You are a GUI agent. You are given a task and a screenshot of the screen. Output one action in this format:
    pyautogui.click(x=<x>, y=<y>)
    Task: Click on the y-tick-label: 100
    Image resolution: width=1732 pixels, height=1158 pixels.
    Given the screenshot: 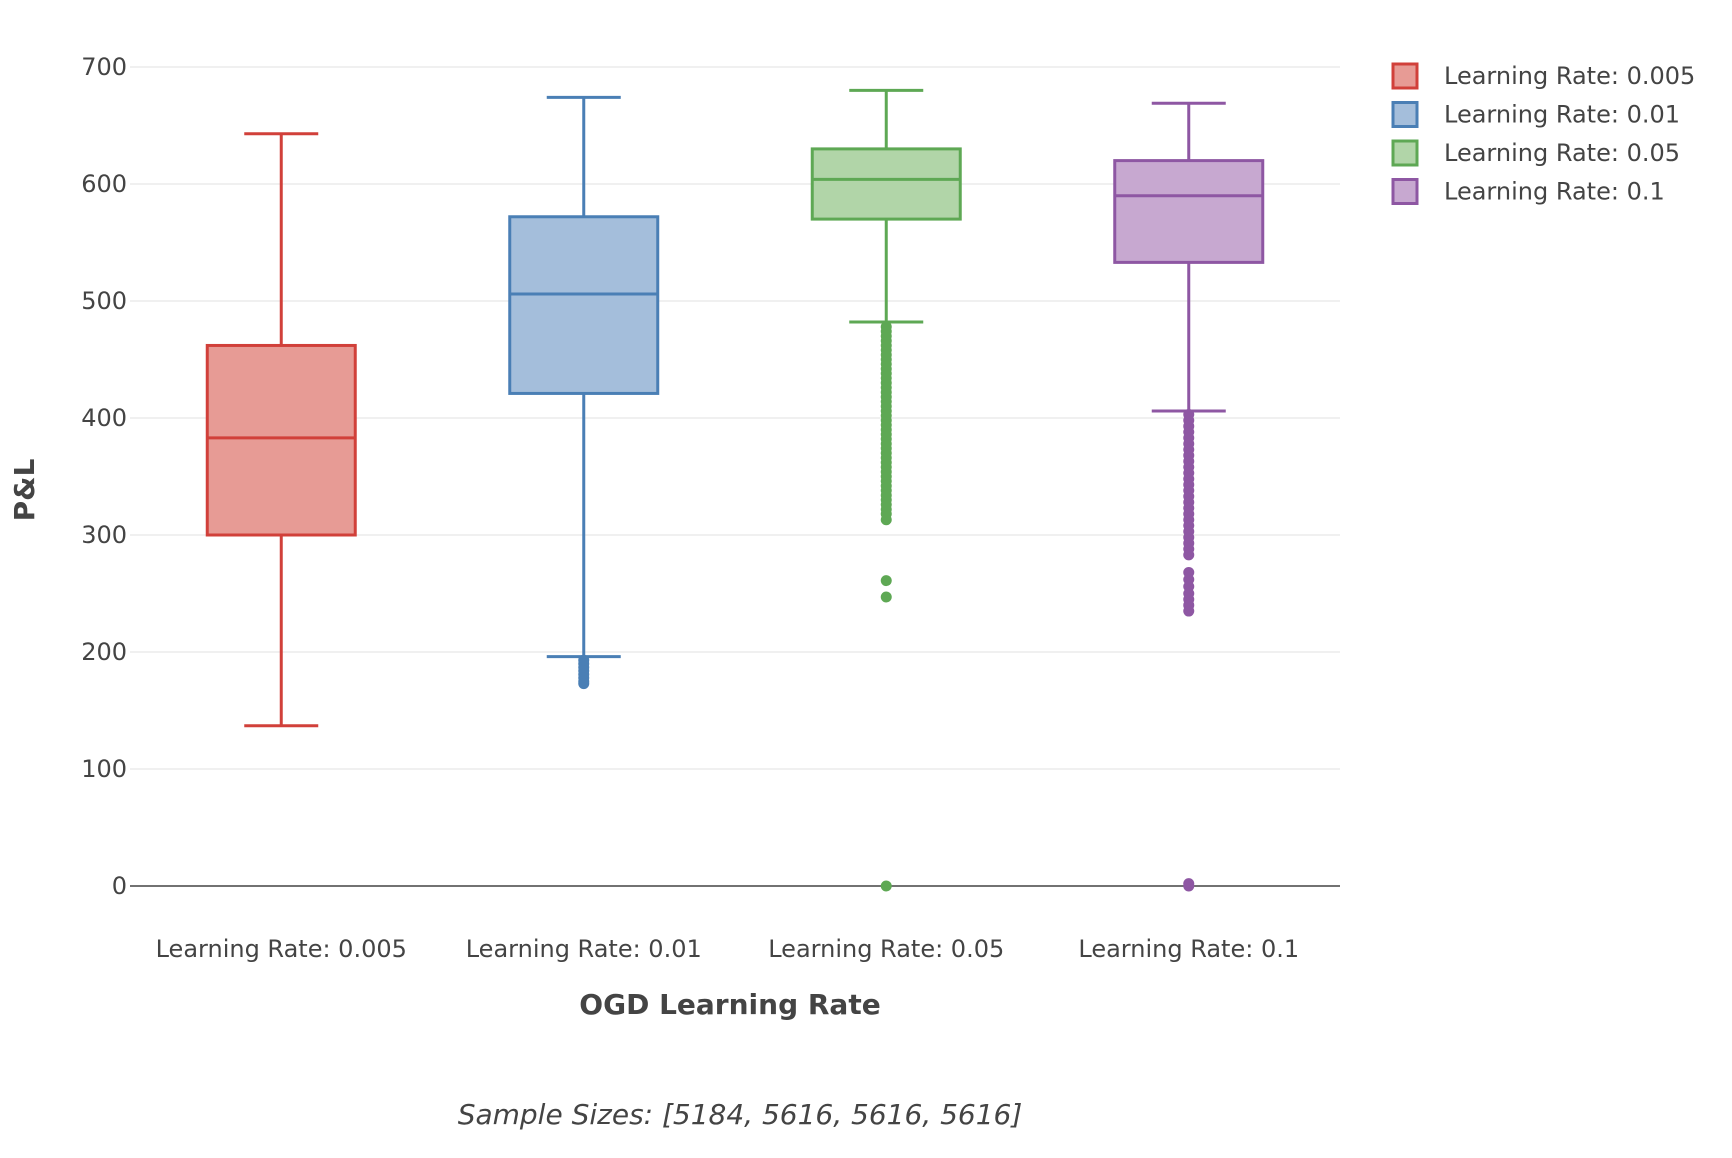 What is the action you would take?
    pyautogui.click(x=104, y=769)
    